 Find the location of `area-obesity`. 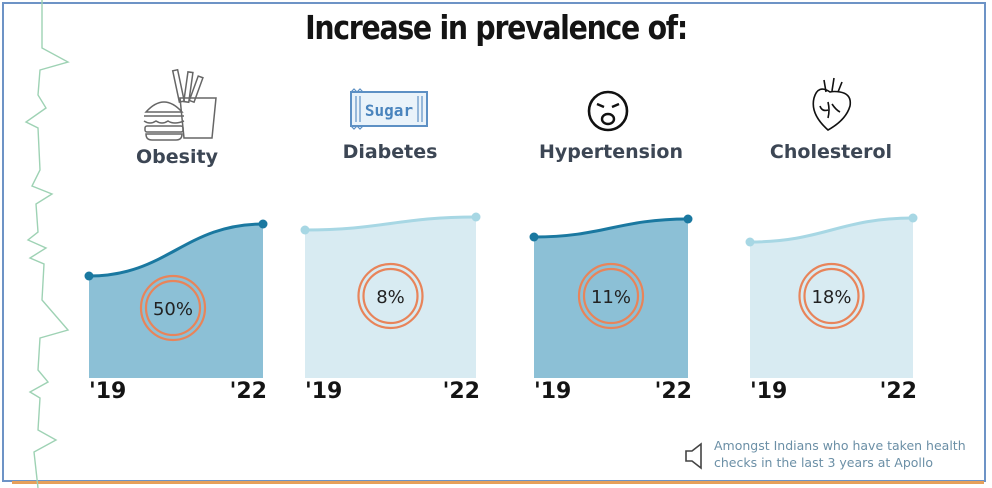

area-obesity is located at coordinates (176, 301).